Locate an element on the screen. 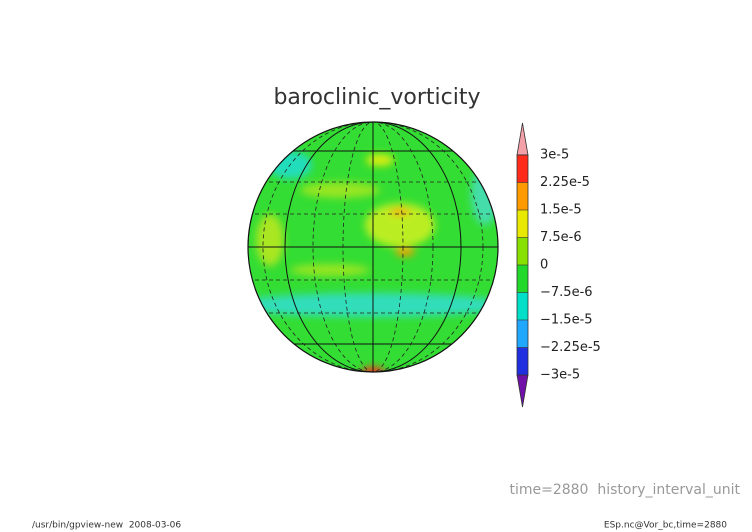  colorbar-extend-bottom is located at coordinates (522, 391).